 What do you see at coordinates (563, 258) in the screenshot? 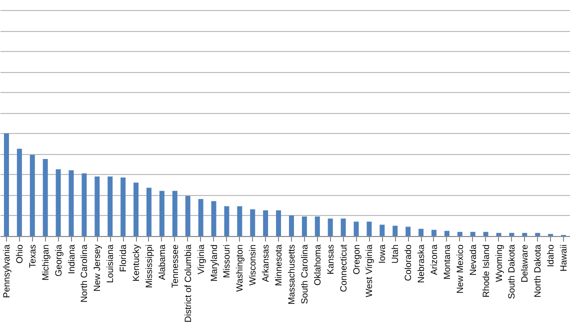
I see `x-tick-label: Hawaii` at bounding box center [563, 258].